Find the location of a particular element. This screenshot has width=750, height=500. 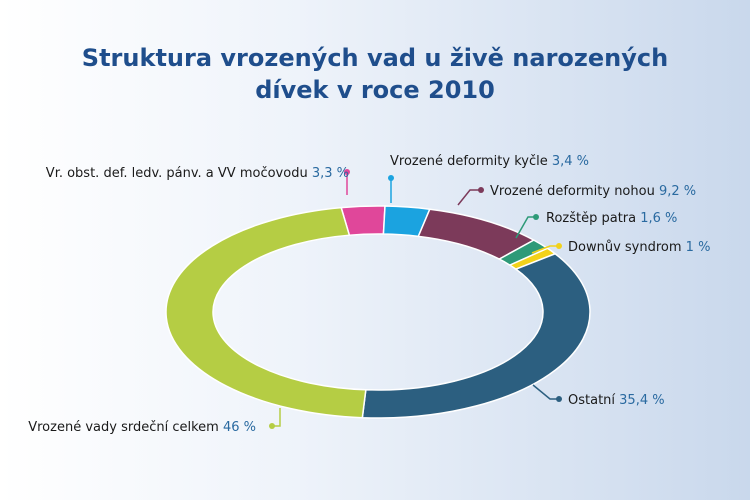

slice-label-name-2: Vrozené deformity nohou is located at coordinates (574, 191).